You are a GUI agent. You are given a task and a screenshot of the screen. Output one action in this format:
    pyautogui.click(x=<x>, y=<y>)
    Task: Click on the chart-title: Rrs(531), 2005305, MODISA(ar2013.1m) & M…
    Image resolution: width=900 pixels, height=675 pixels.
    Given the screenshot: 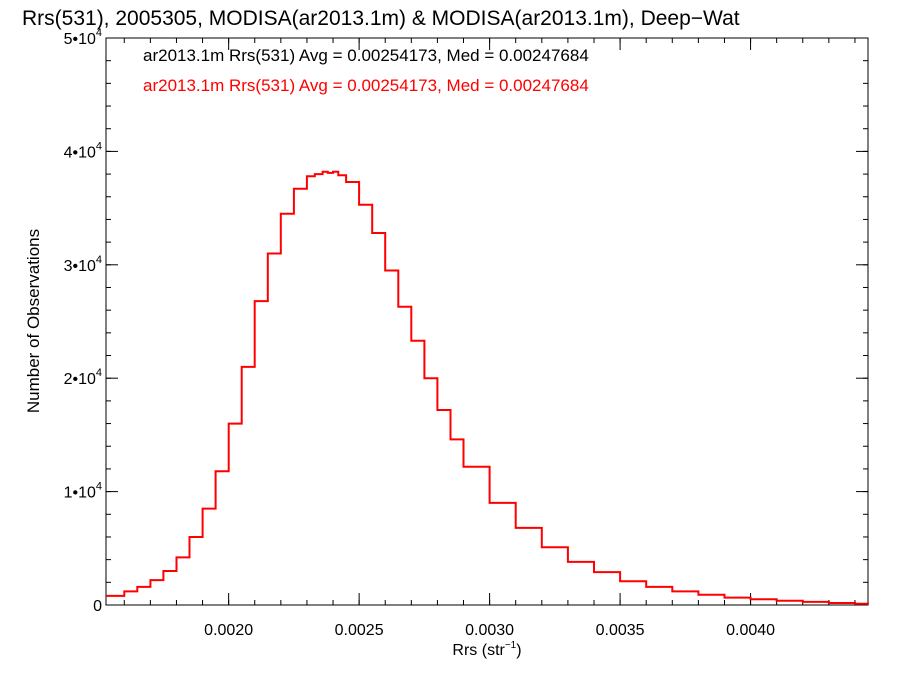 What is the action you would take?
    pyautogui.click(x=381, y=18)
    